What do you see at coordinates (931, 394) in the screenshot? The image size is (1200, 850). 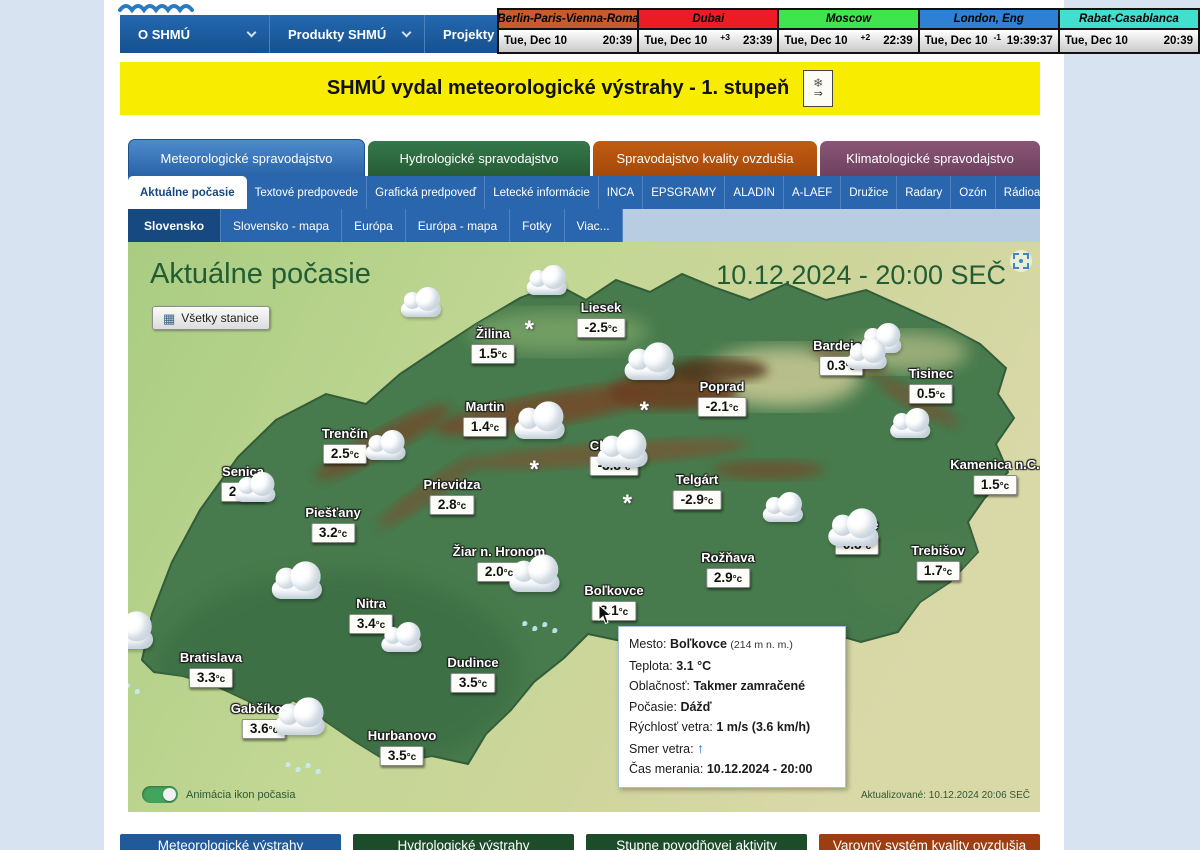 I see `station-temp: 0.5°c` at bounding box center [931, 394].